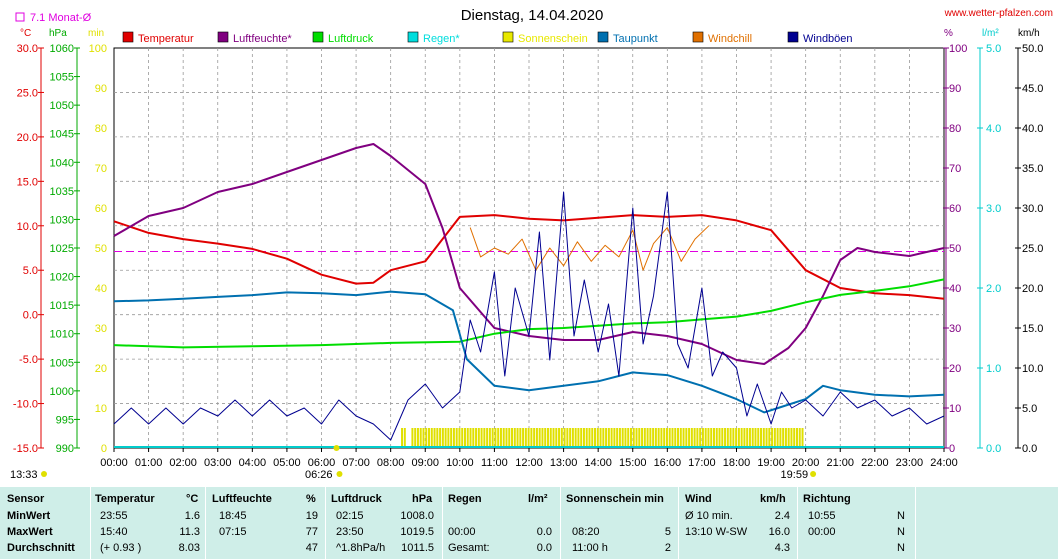 The width and height of the screenshot is (1058, 559). I want to click on header-sunshine: Sonnenschein min, so click(615, 499).